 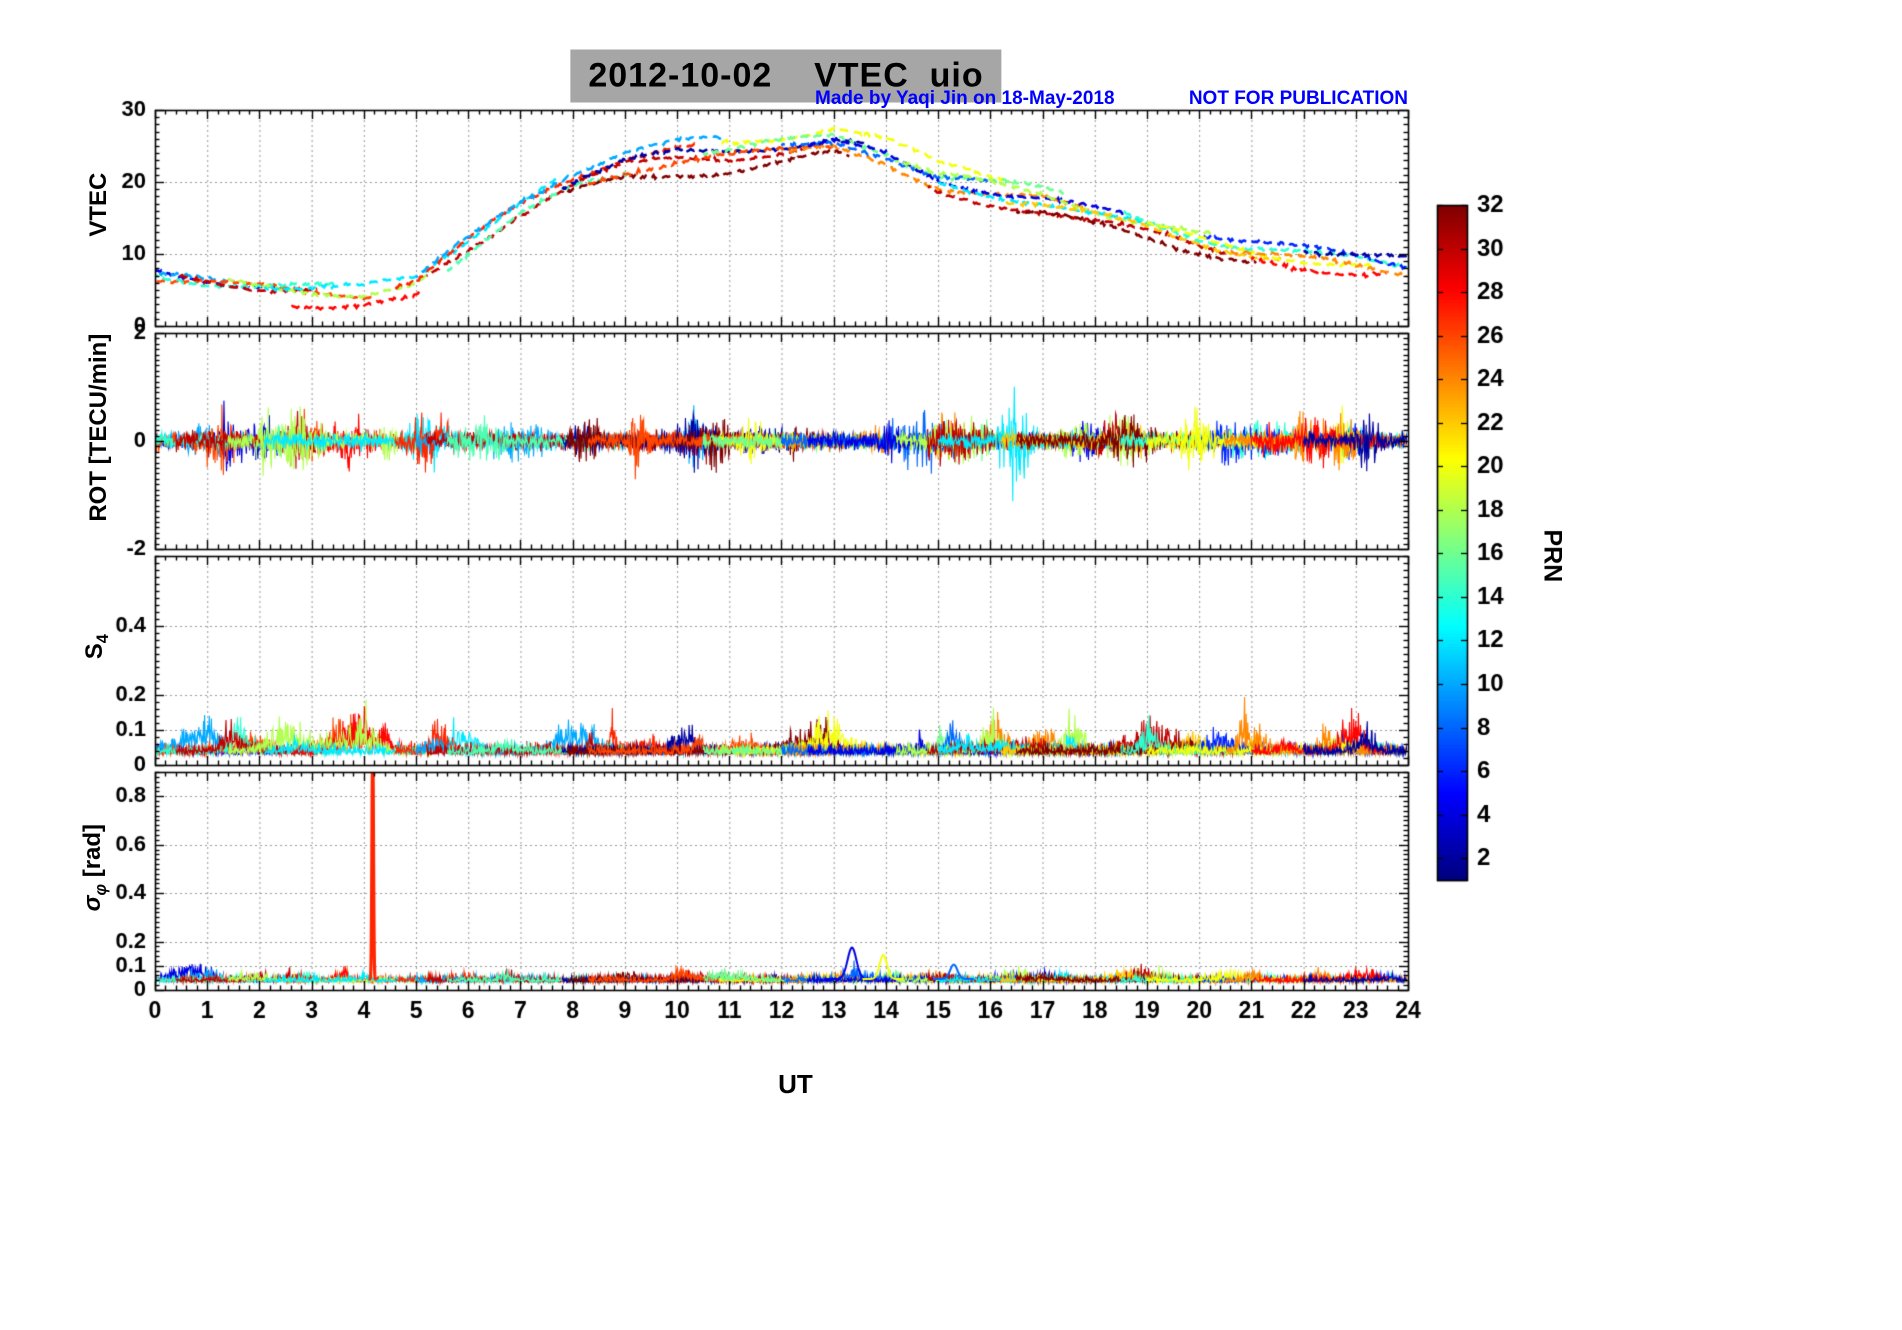 I want to click on x-axis-label: UT, so click(x=781, y=1084).